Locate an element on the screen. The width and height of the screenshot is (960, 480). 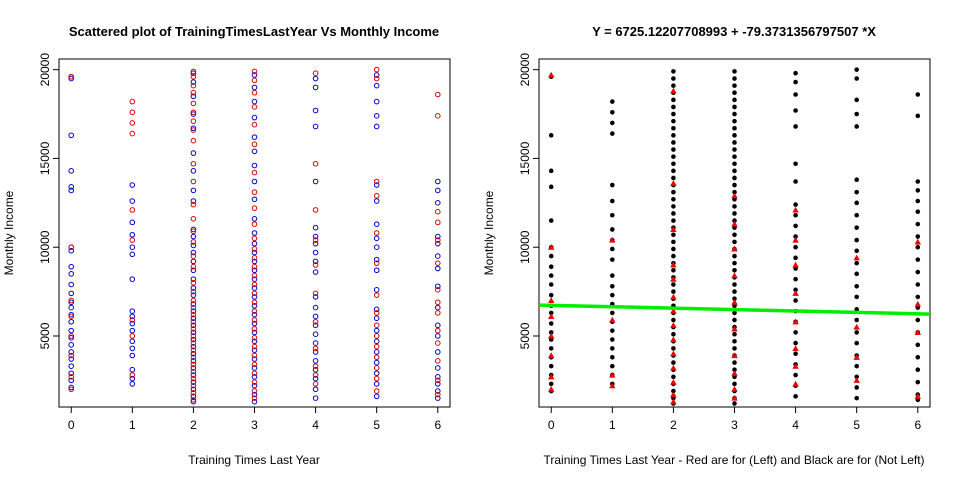
left-y-axis-label: Monthly Income is located at coordinates (9, 232).